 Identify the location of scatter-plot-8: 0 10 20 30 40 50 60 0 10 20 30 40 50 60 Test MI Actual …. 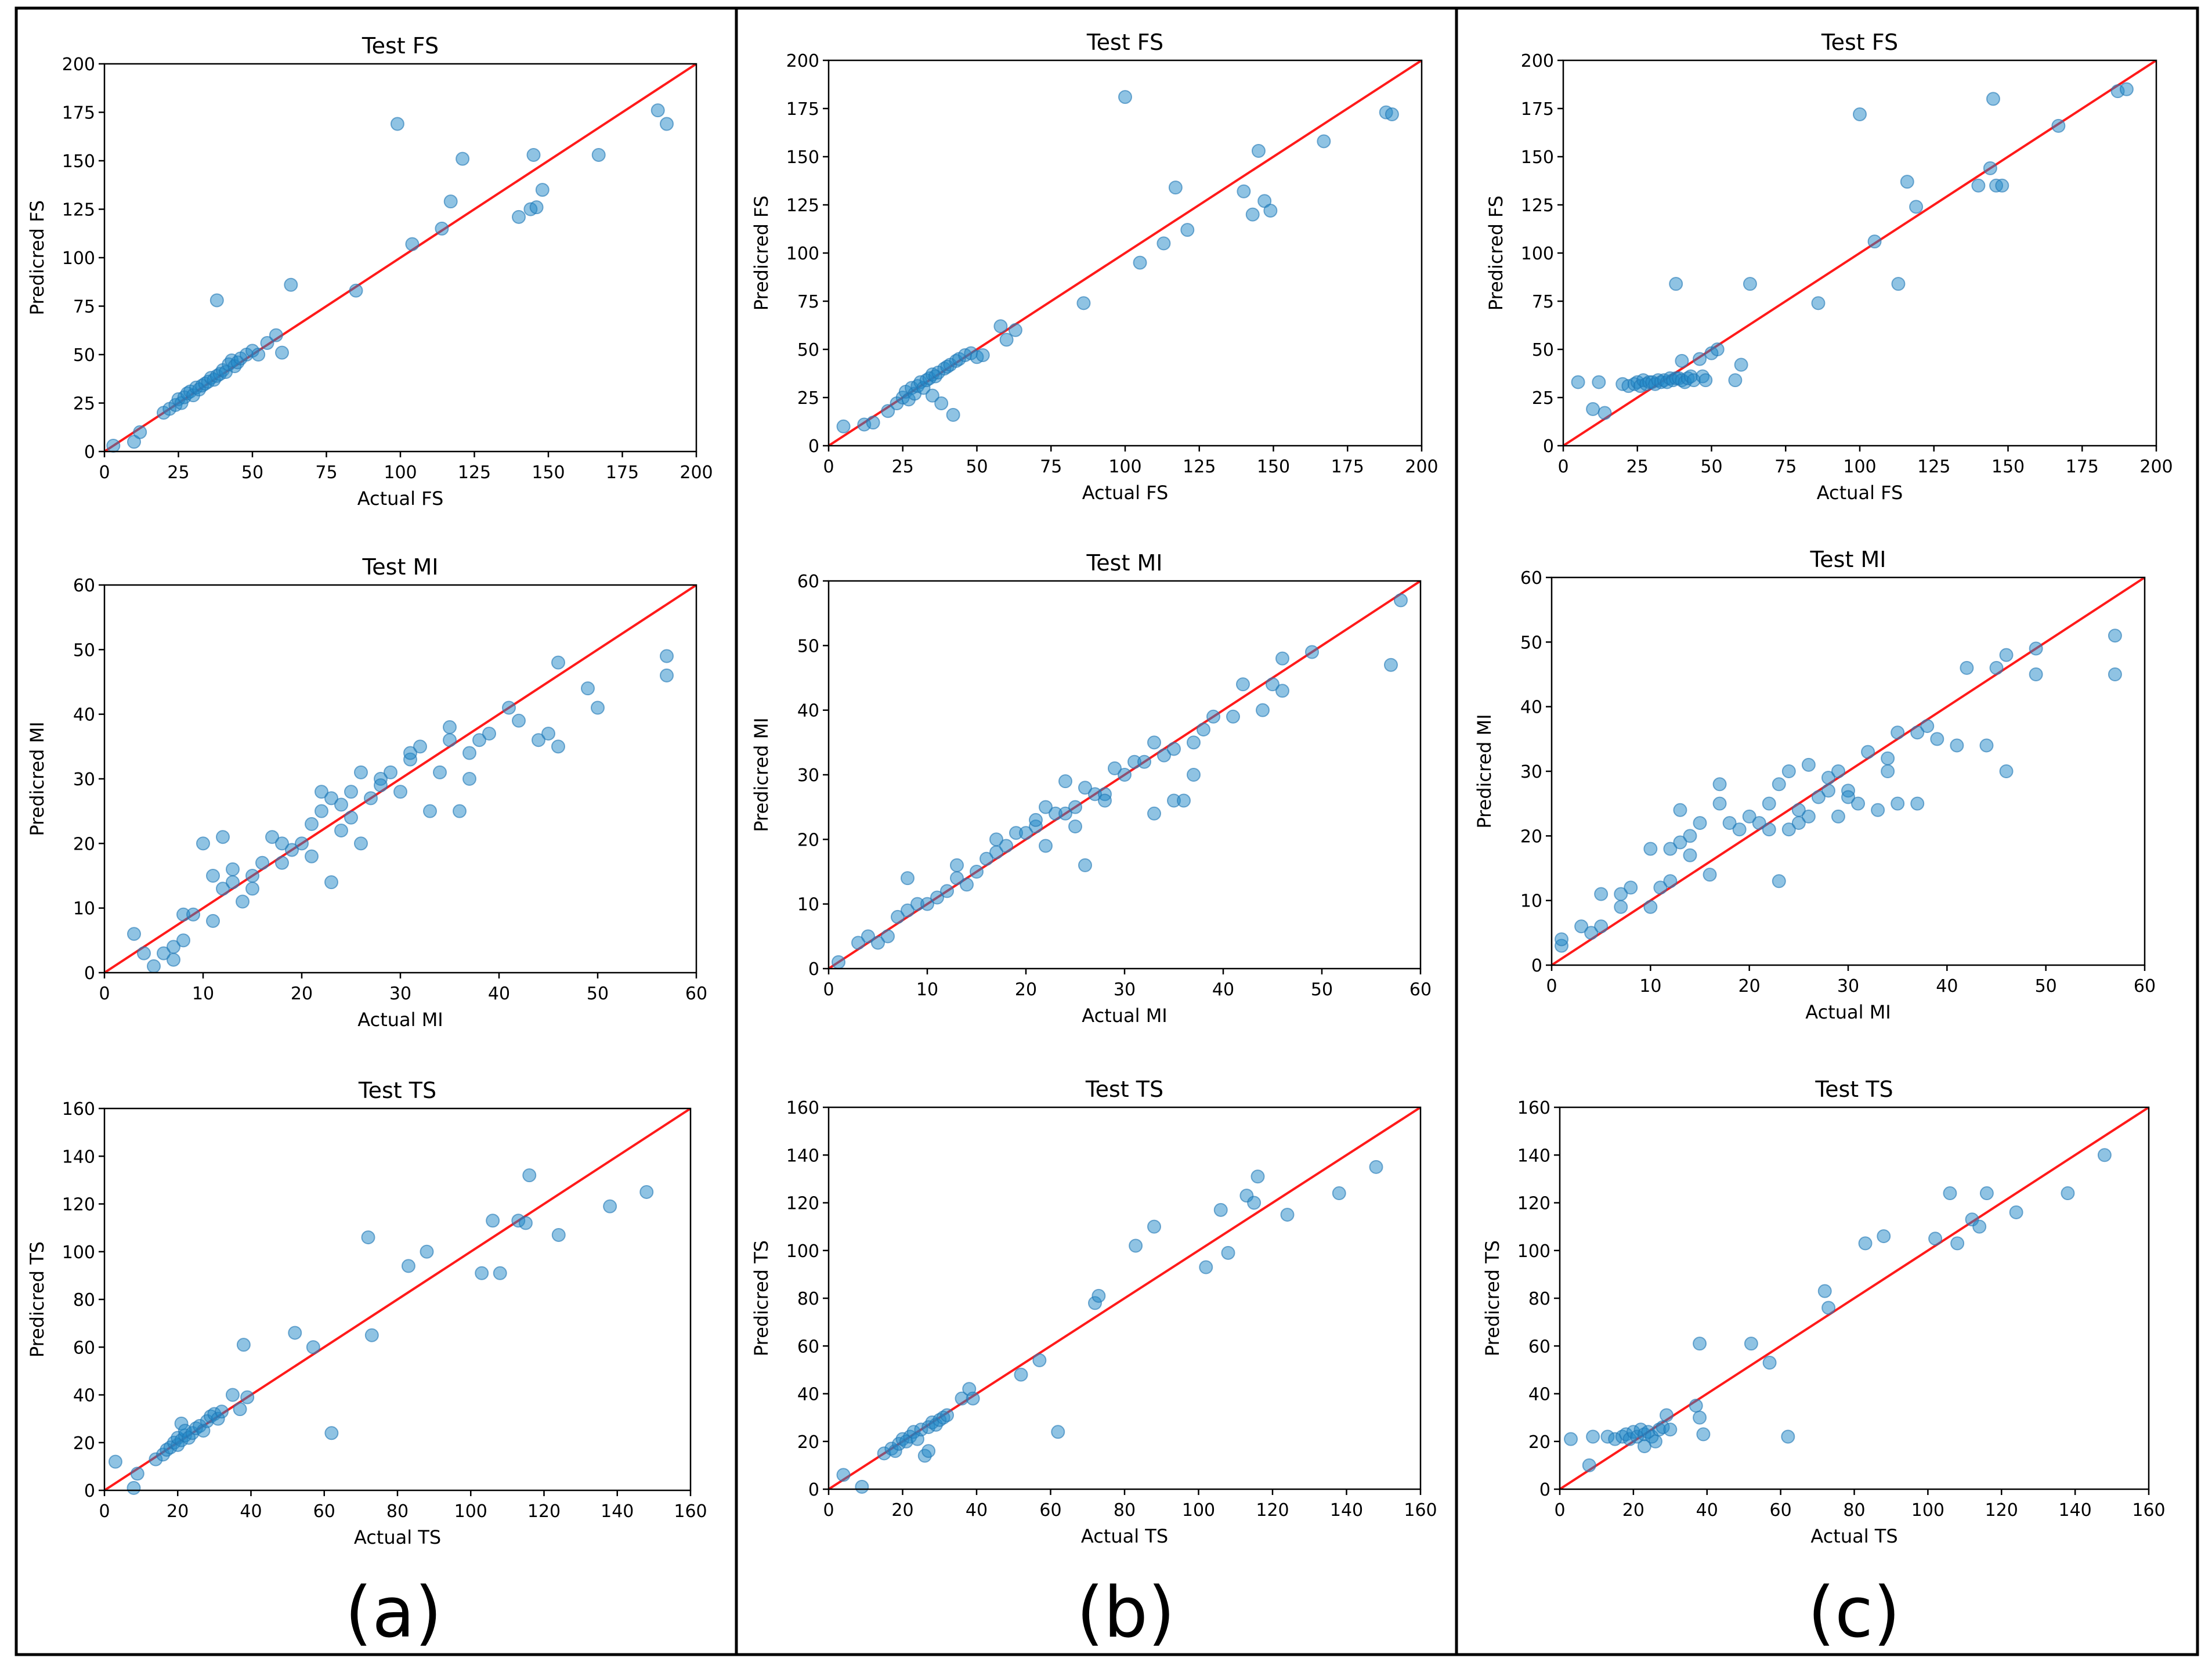
(1814, 785).